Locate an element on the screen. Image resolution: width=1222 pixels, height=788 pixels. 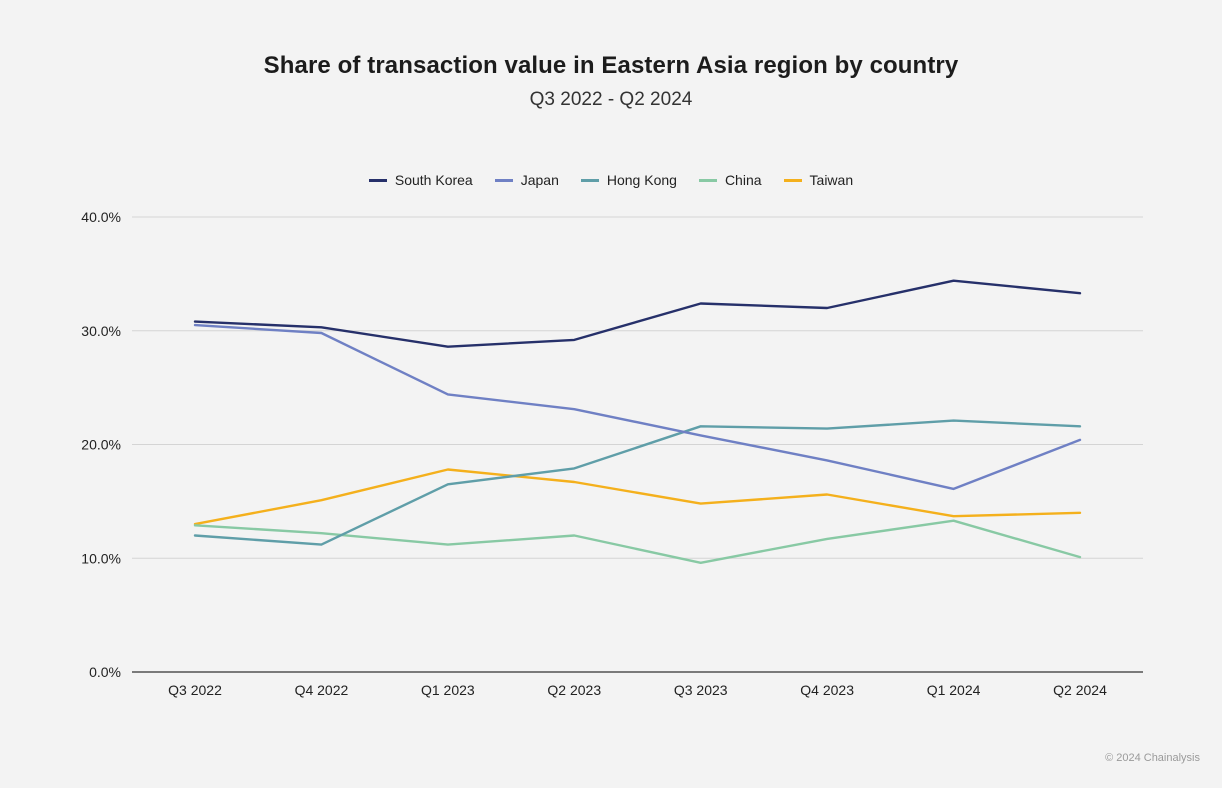
legend-label: Taiwan is located at coordinates (831, 180).